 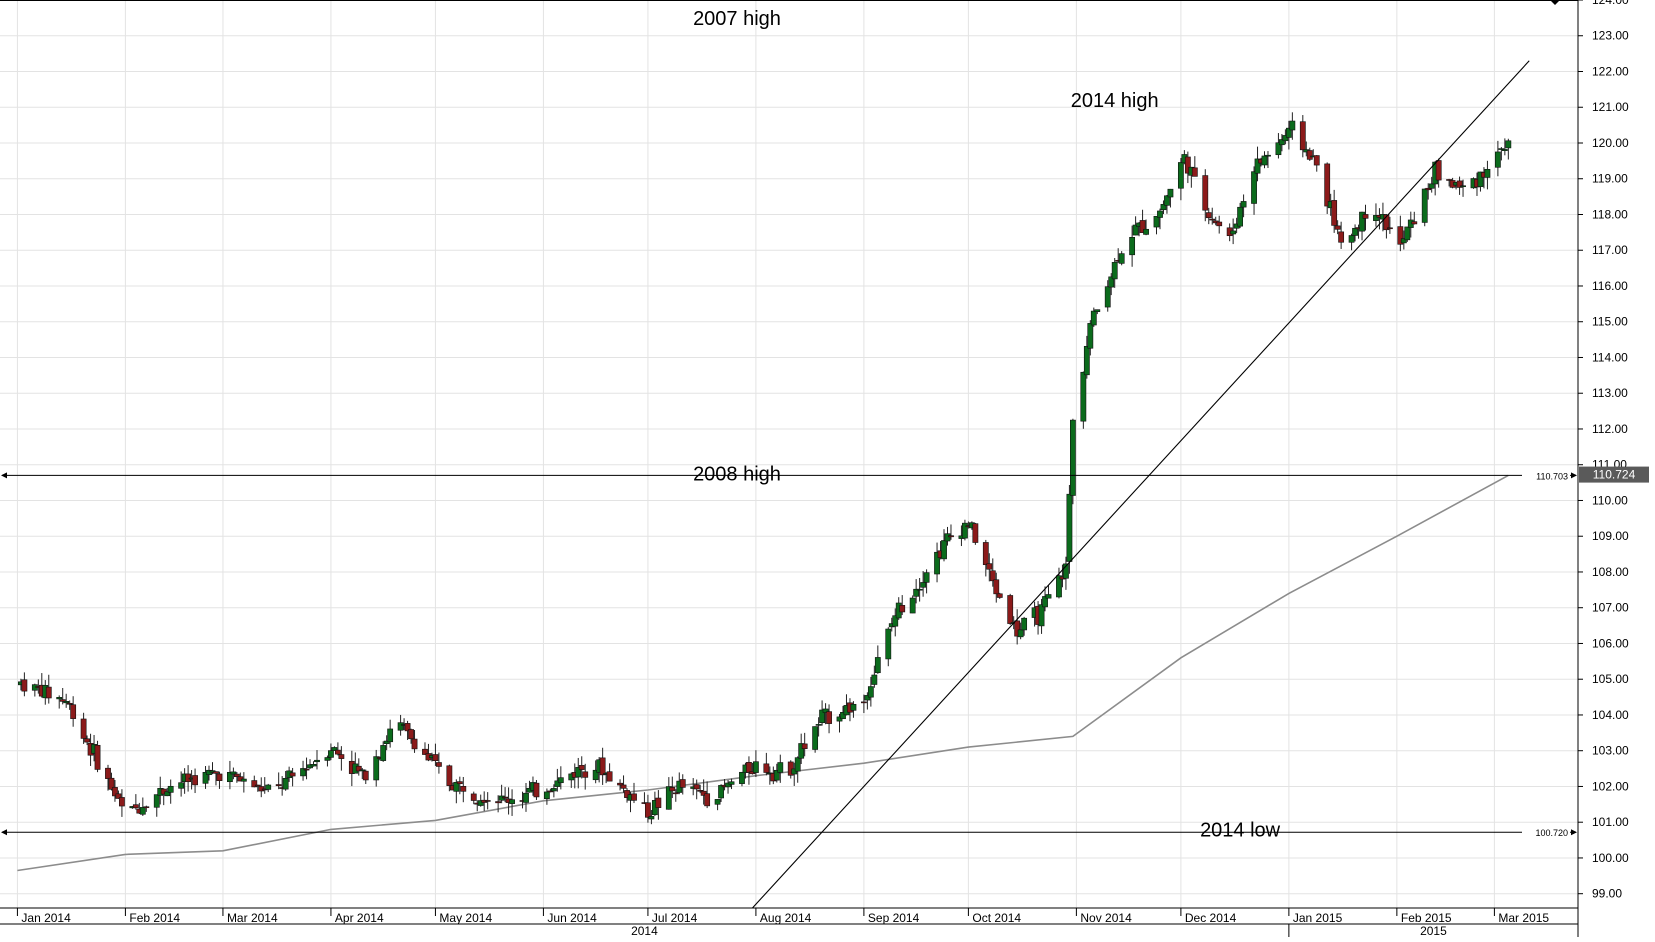 What do you see at coordinates (1318, 918) in the screenshot?
I see `x-tick-label: Jan 2015` at bounding box center [1318, 918].